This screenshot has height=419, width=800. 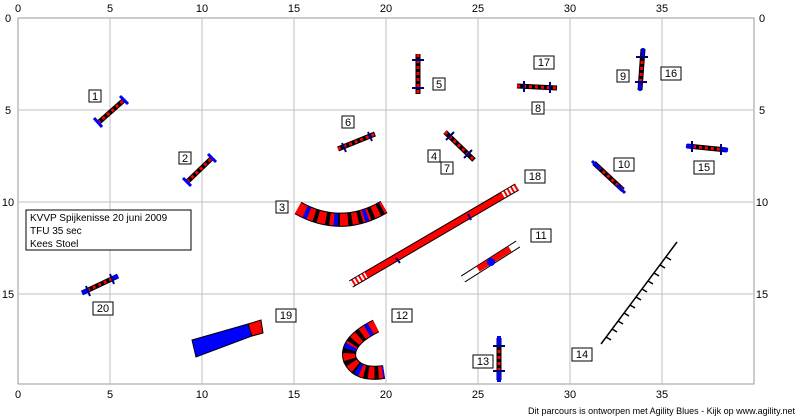 I want to click on label-8: 8, so click(x=538, y=108).